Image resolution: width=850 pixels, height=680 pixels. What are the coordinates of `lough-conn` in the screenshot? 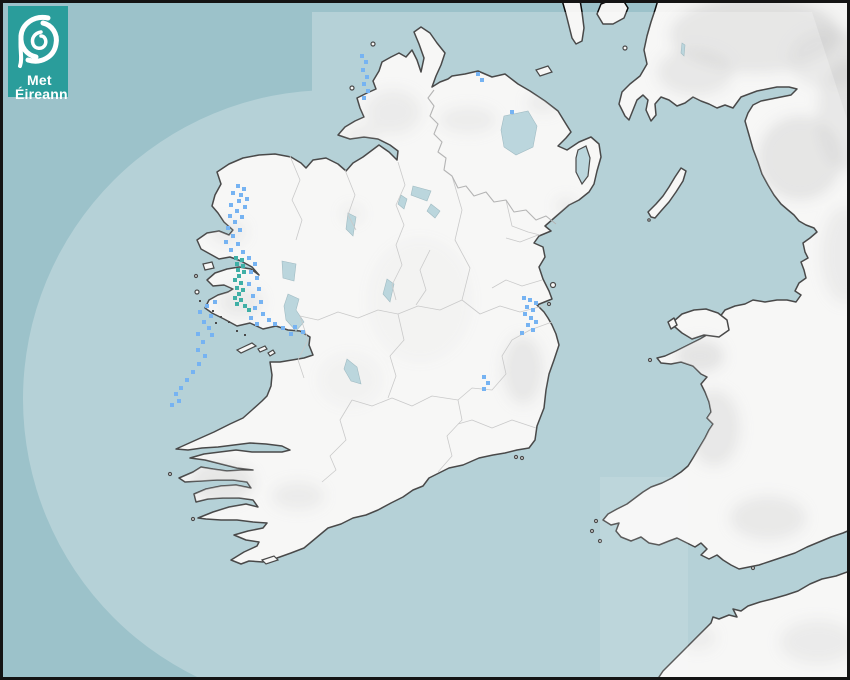 It's located at (351, 224).